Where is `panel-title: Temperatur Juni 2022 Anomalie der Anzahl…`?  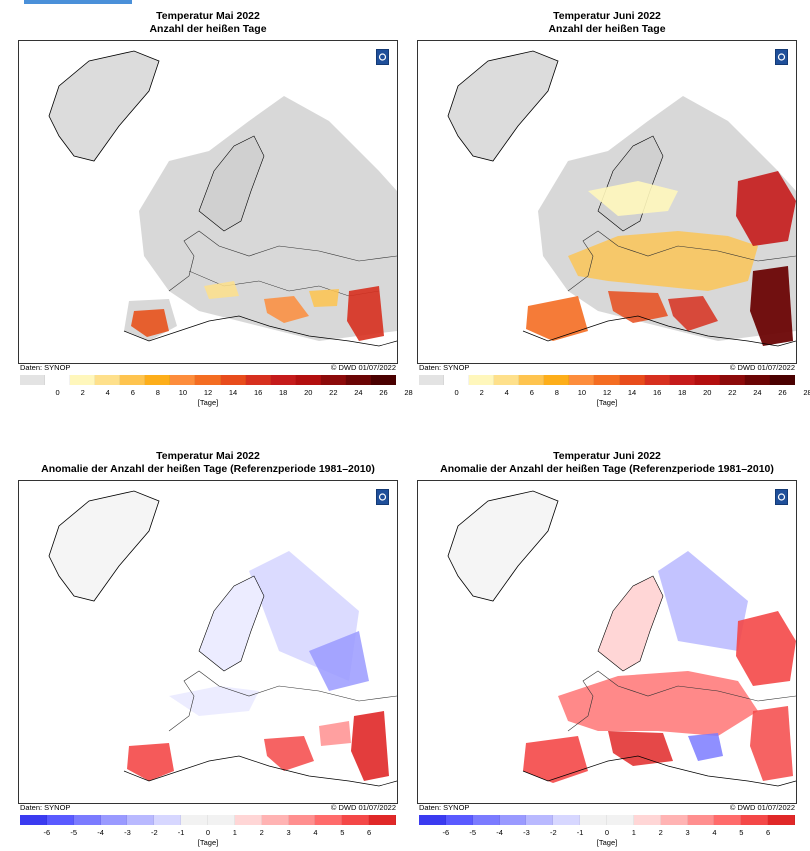
panel-title: Temperatur Juni 2022 Anomalie der Anzahl… is located at coordinates (607, 463).